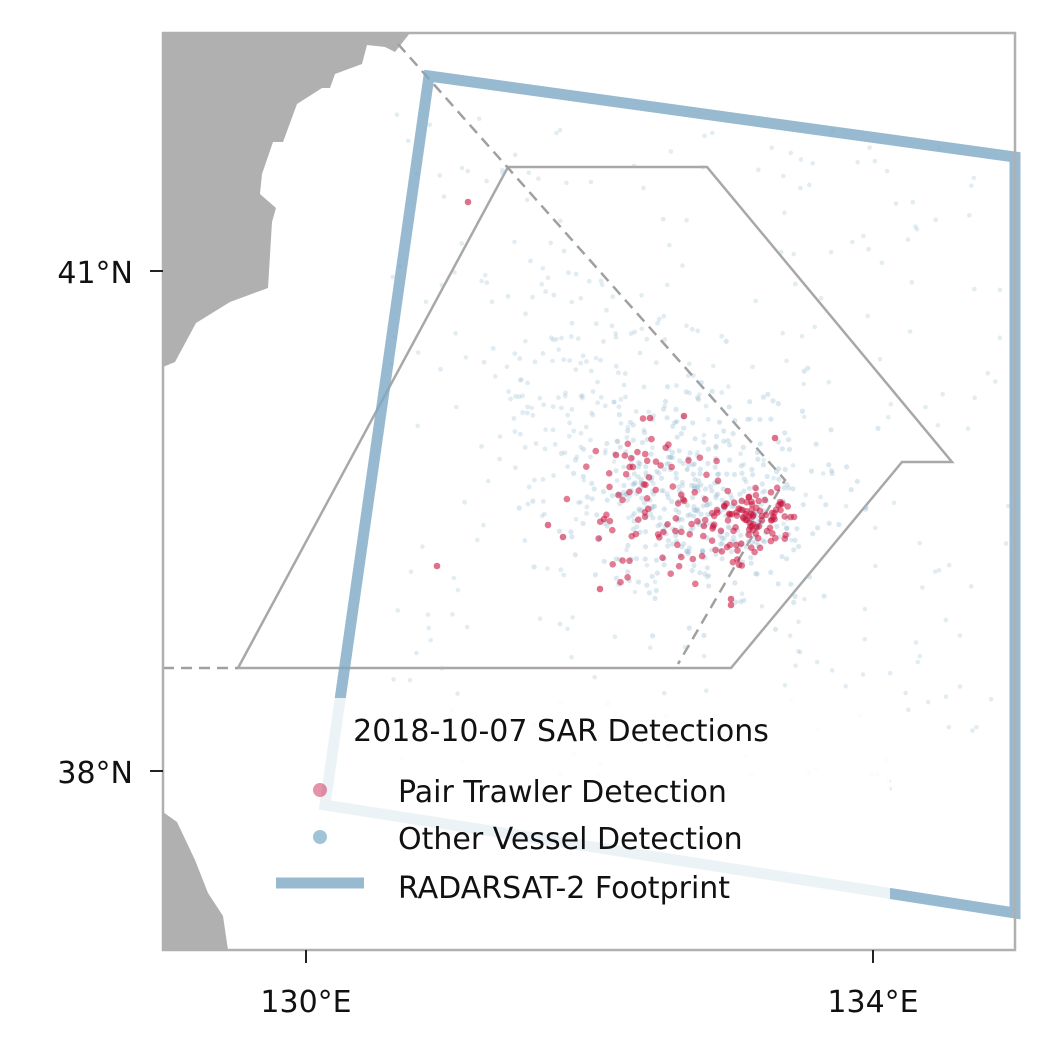  I want to click on other-vessel-legend-label: Other Vessel Detection, so click(570, 839).